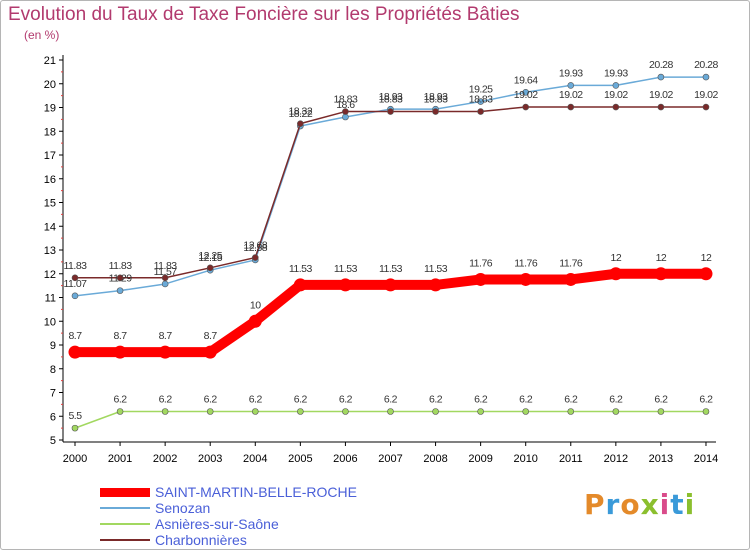 The image size is (750, 550). I want to click on data-label: 12.15, so click(210, 258).